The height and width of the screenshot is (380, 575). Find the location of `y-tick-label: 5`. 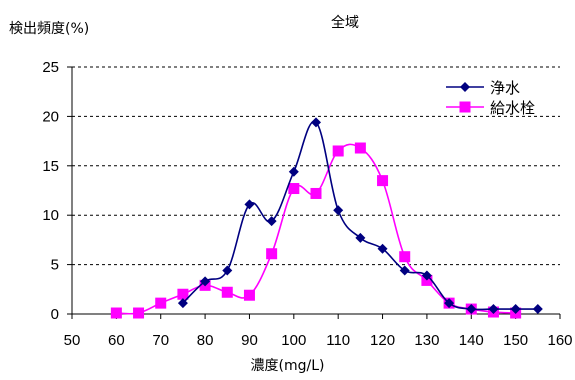

y-tick-label: 5 is located at coordinates (55, 265).